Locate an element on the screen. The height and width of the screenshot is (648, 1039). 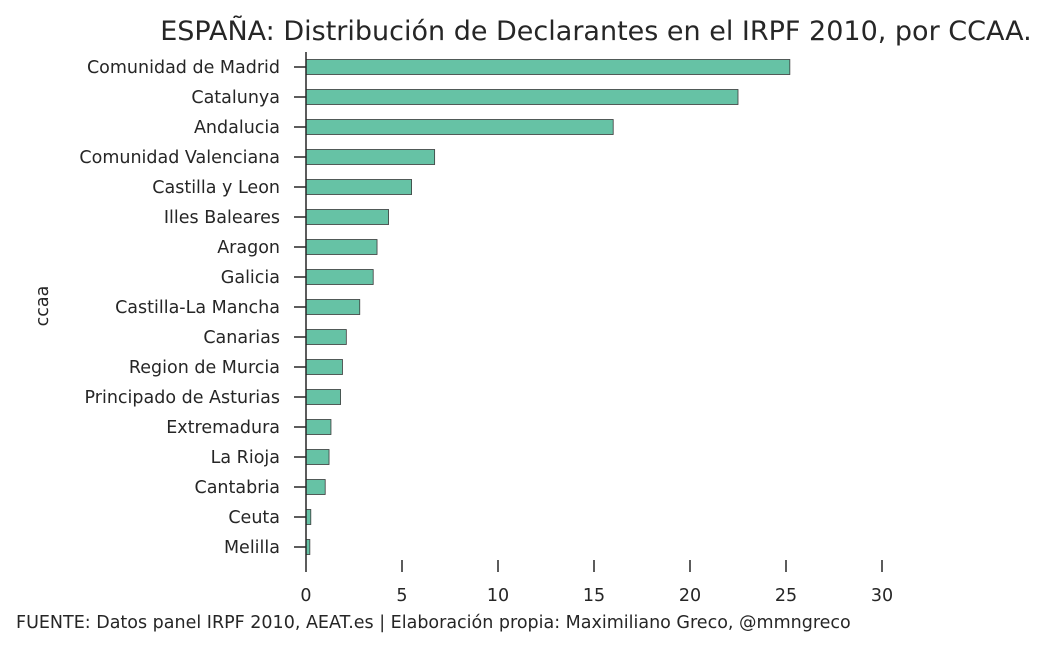
x-tick-label: 25 is located at coordinates (786, 596).